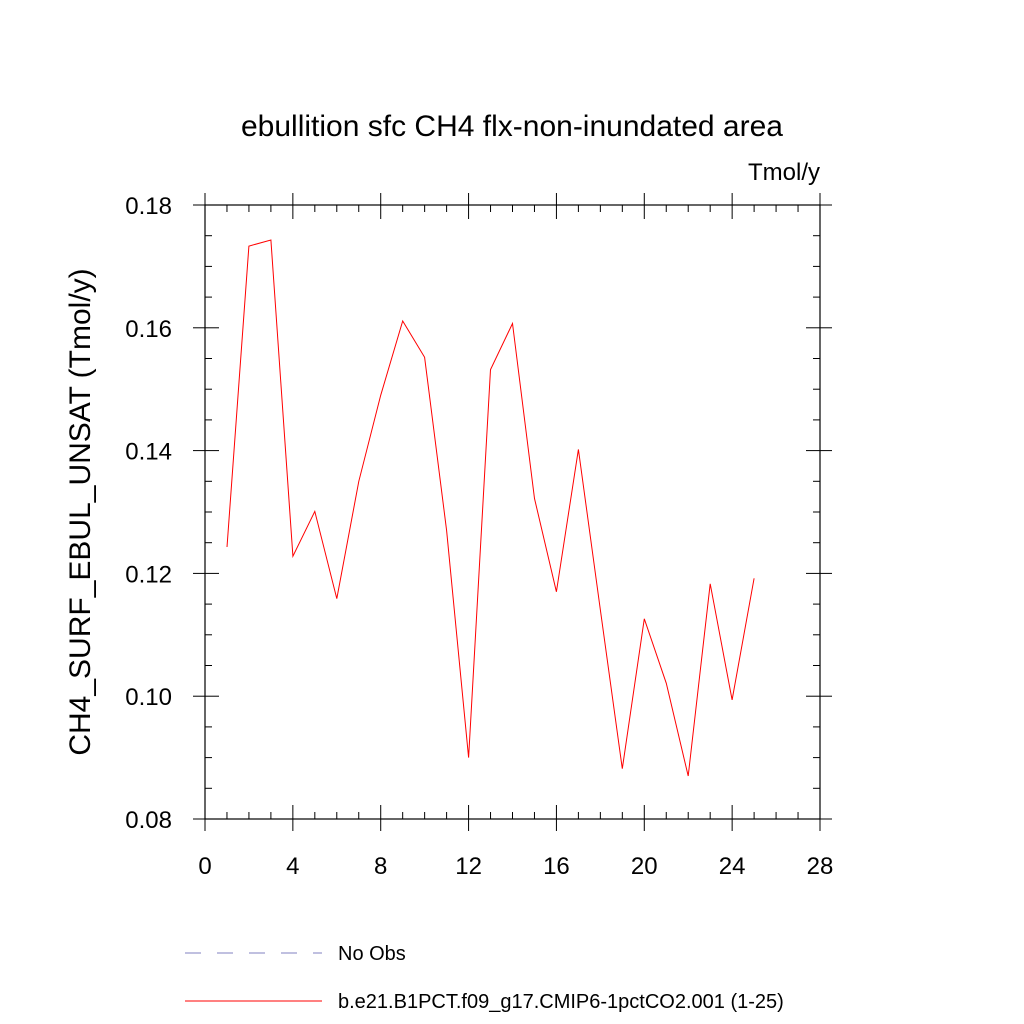 The width and height of the screenshot is (1024, 1024). Describe the element at coordinates (80, 511) in the screenshot. I see `y-axis-label: CH4_SURF_EBUL_UNSAT (Tmol/y)` at that location.